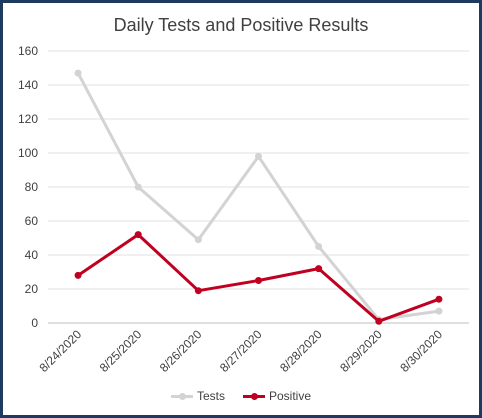  Describe the element at coordinates (28, 51) in the screenshot. I see `y-tick-label-160: 160` at that location.